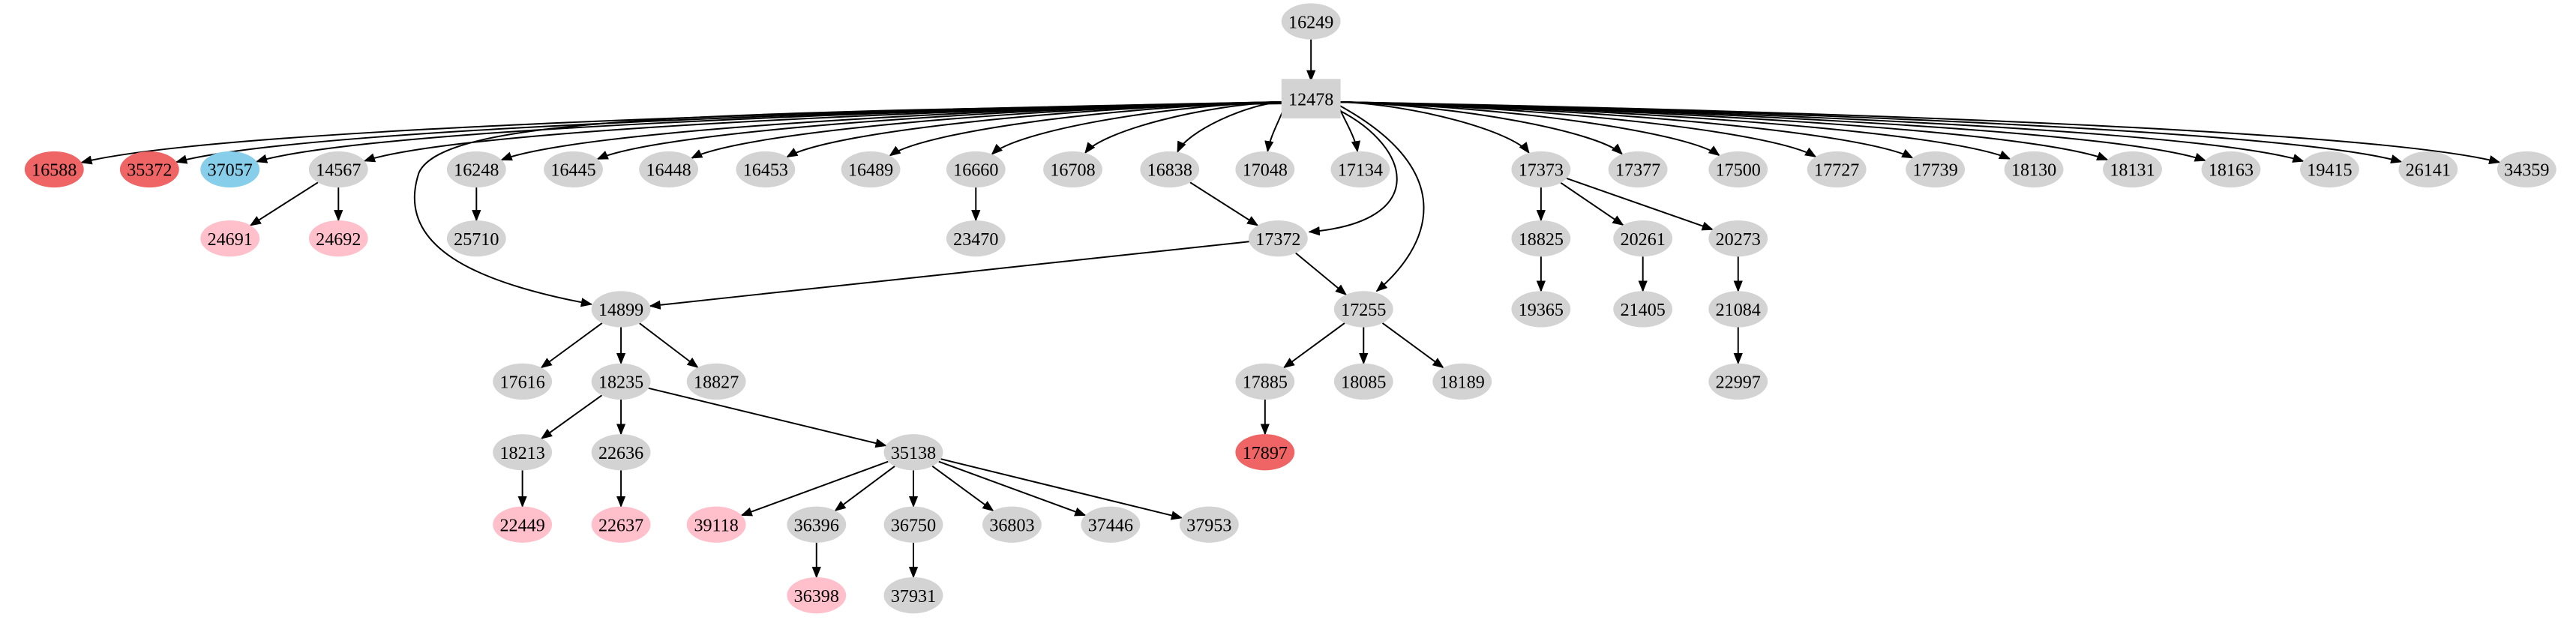 The width and height of the screenshot is (2576, 620). Describe the element at coordinates (1311, 99) in the screenshot. I see `node-label: 12478` at that location.